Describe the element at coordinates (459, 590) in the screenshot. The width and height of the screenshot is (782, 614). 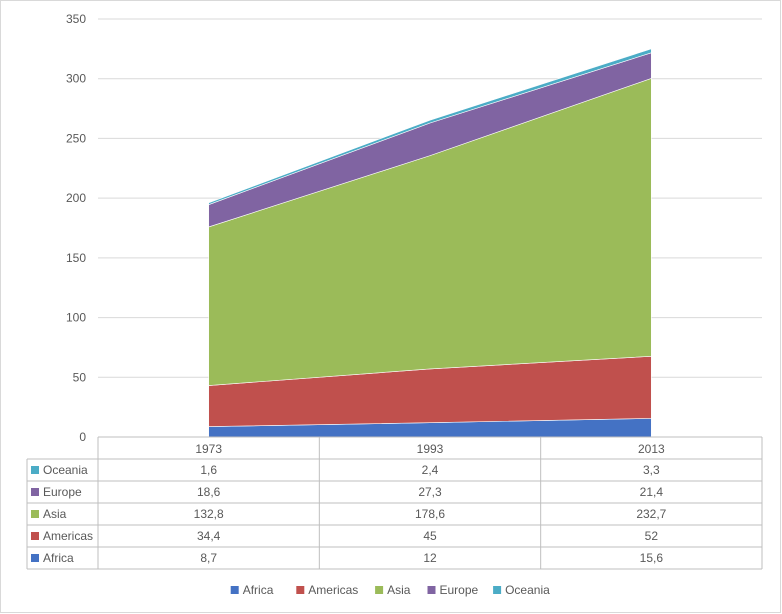
I see `legend-label-europe: Europe` at that location.